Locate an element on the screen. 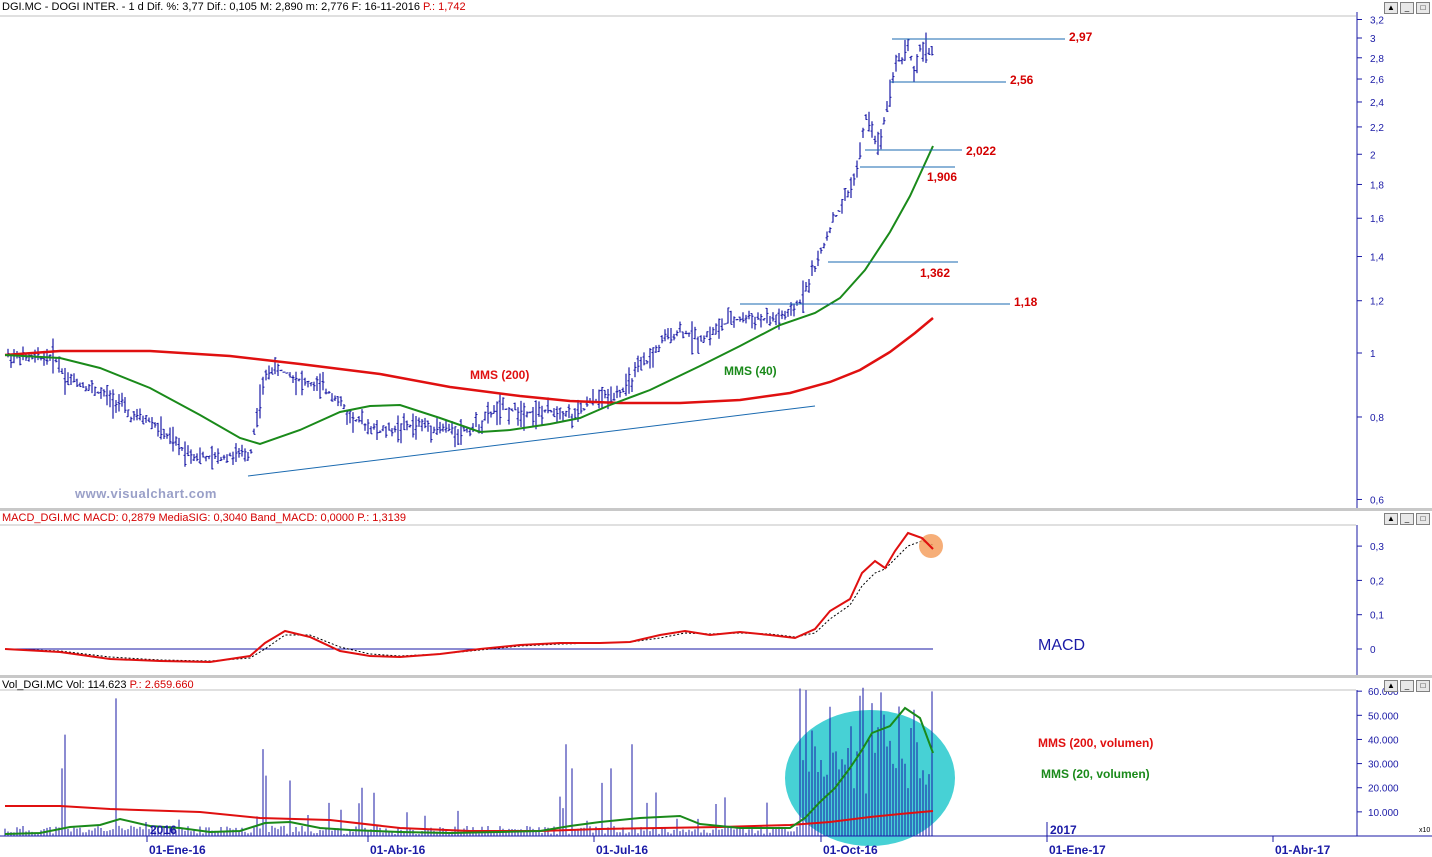  price-y-tick-label: 2,6 is located at coordinates (1377, 80).